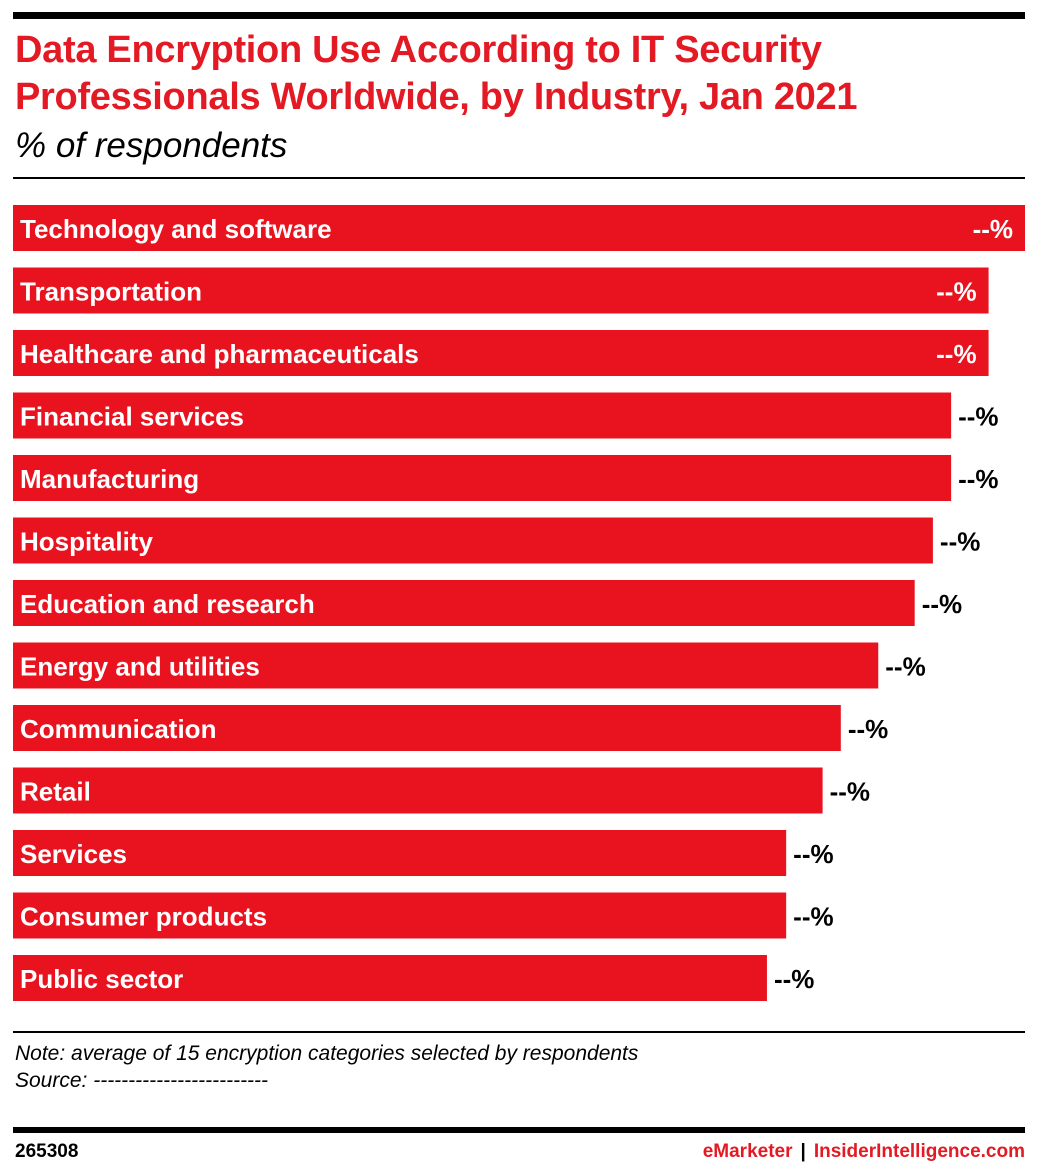 This screenshot has height=1176, width=1038. Describe the element at coordinates (167, 604) in the screenshot. I see `category-label: Education and research` at that location.